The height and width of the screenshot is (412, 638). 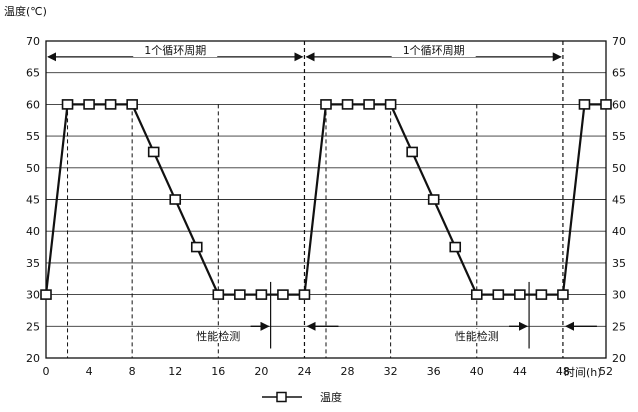 What do you see at coordinates (619, 263) in the screenshot?
I see `y-tick-label-right: 35` at bounding box center [619, 263].